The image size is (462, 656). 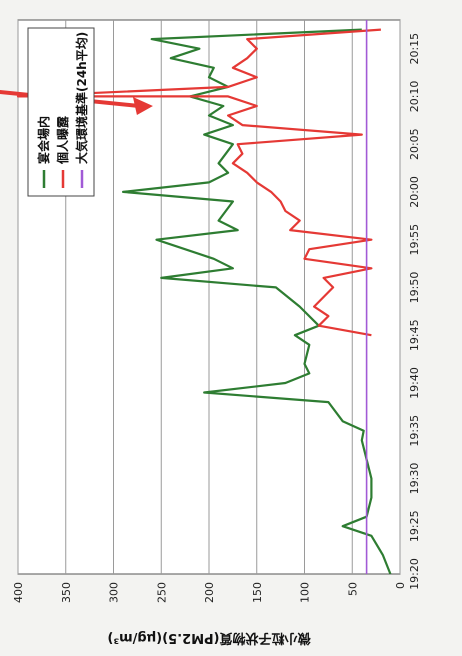 I want to click on x-tick-label: 20:05, so click(x=414, y=144).